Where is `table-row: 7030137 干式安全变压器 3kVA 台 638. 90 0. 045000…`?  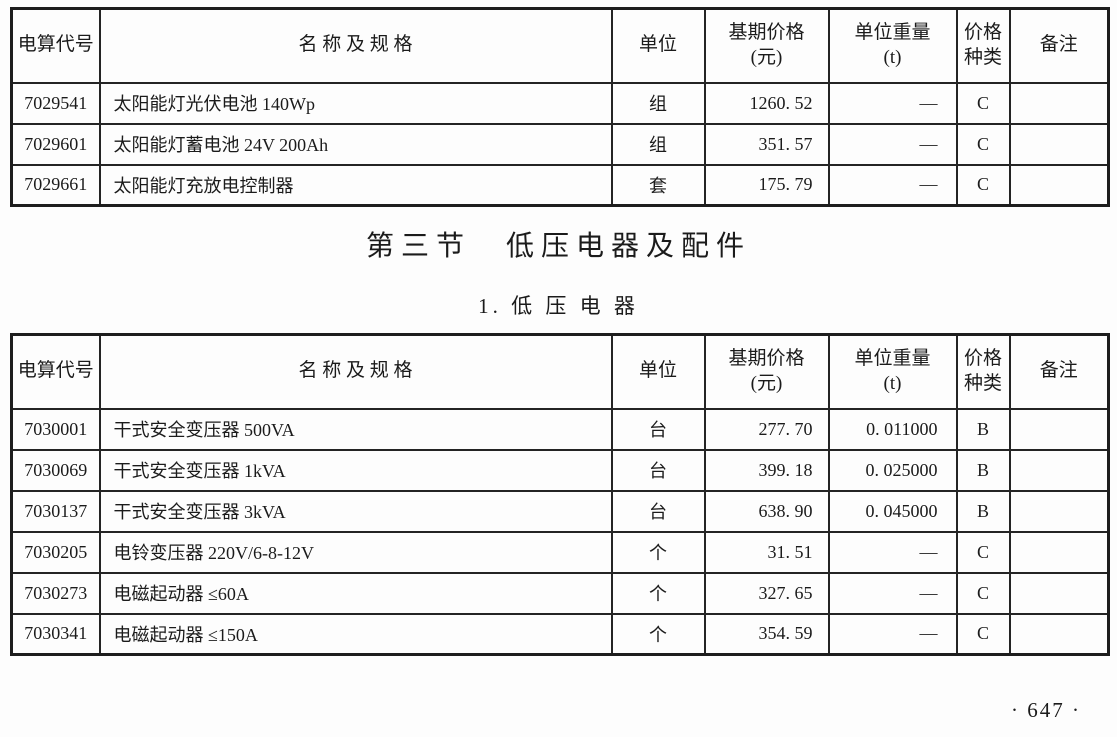
table-row: 7030137 干式安全变压器 3kVA 台 638. 90 0. 045000… is located at coordinates (560, 511).